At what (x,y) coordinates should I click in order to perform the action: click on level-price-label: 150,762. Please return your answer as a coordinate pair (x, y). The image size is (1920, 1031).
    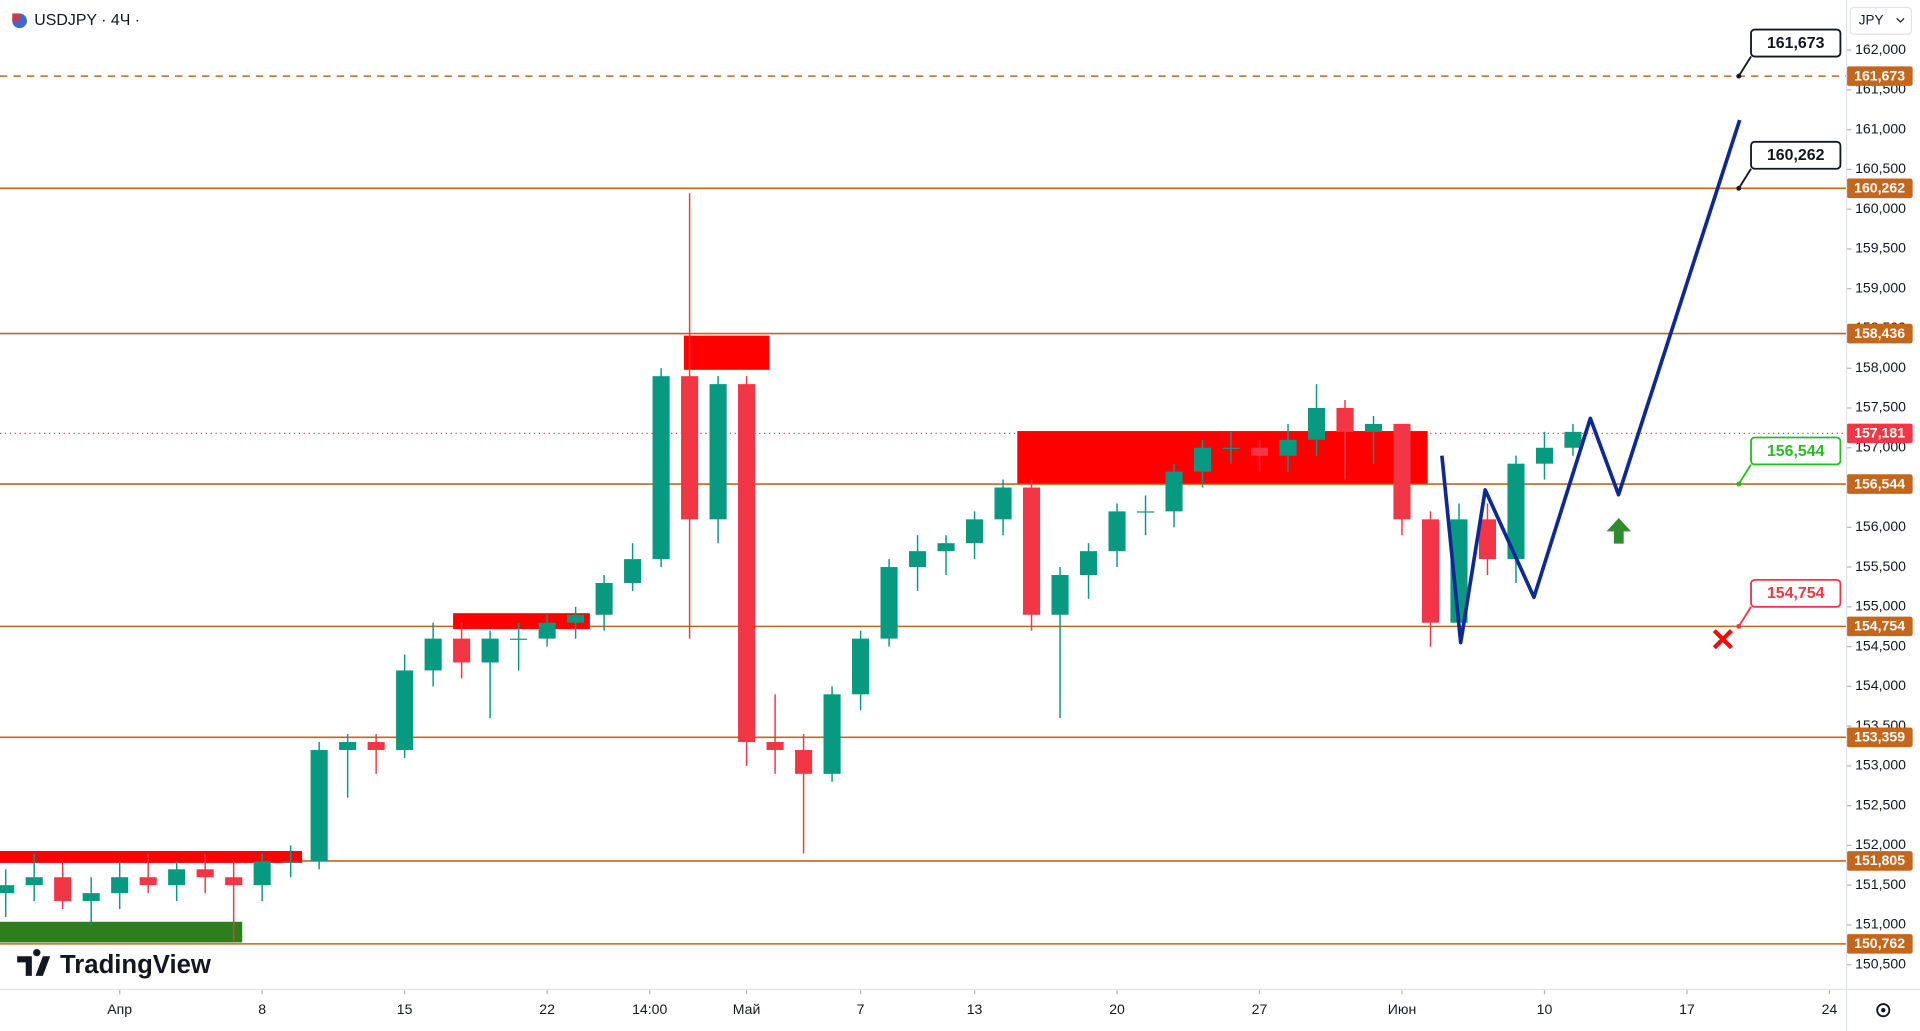
    Looking at the image, I should click on (1879, 943).